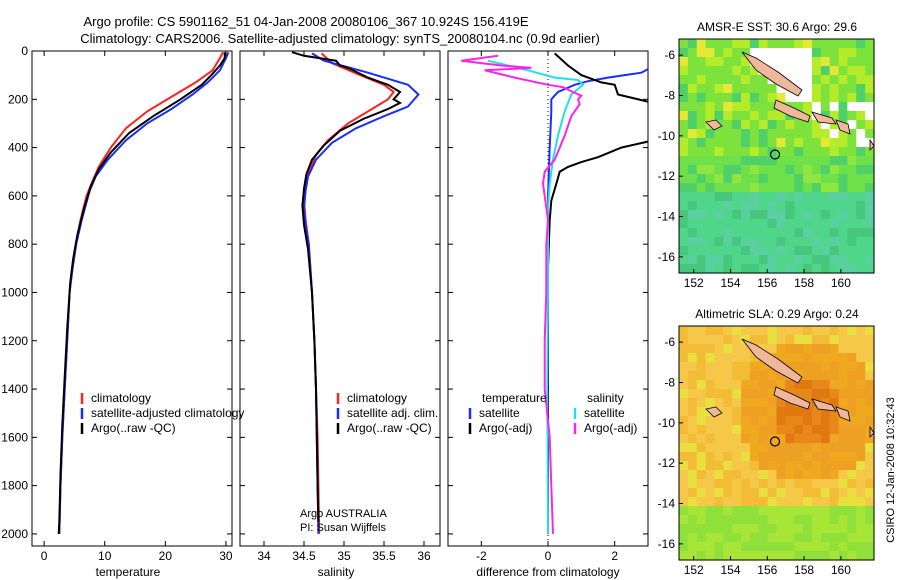  I want to click on x-tick-label: 10, so click(105, 556).